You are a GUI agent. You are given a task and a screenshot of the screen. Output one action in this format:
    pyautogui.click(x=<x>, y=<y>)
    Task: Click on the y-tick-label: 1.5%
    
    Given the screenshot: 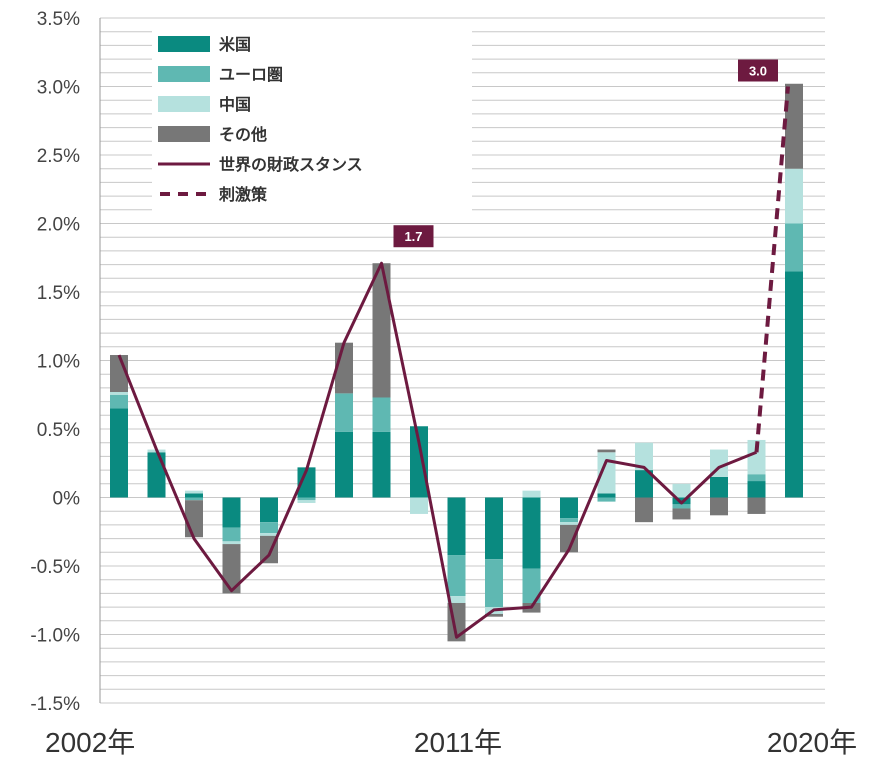 What is the action you would take?
    pyautogui.click(x=58, y=293)
    